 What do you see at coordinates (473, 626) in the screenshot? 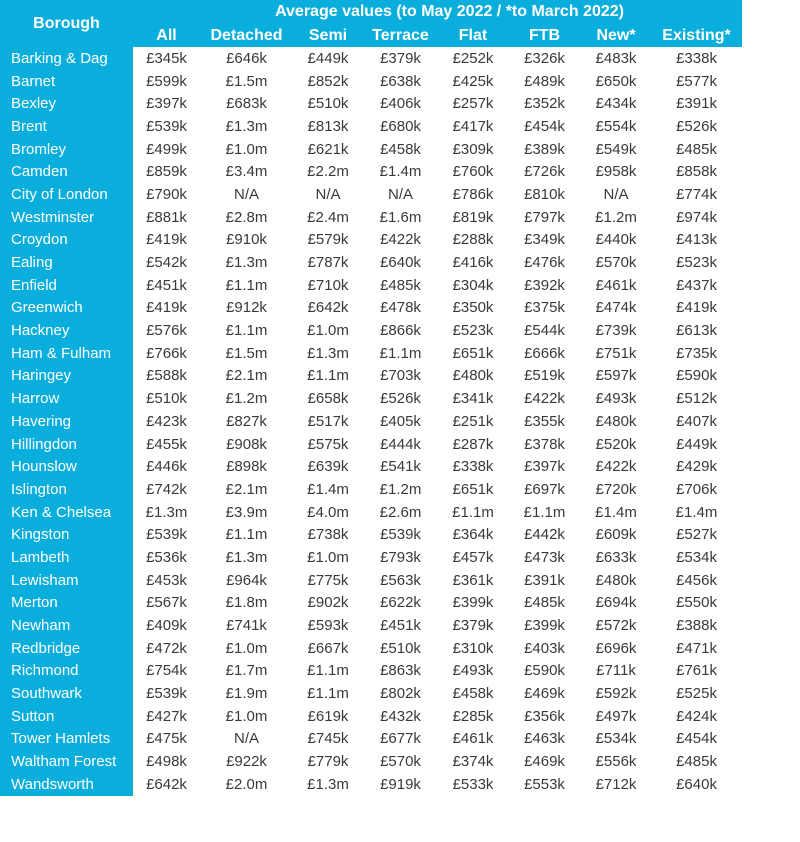
I see `value-cell-flat: £379k` at bounding box center [473, 626].